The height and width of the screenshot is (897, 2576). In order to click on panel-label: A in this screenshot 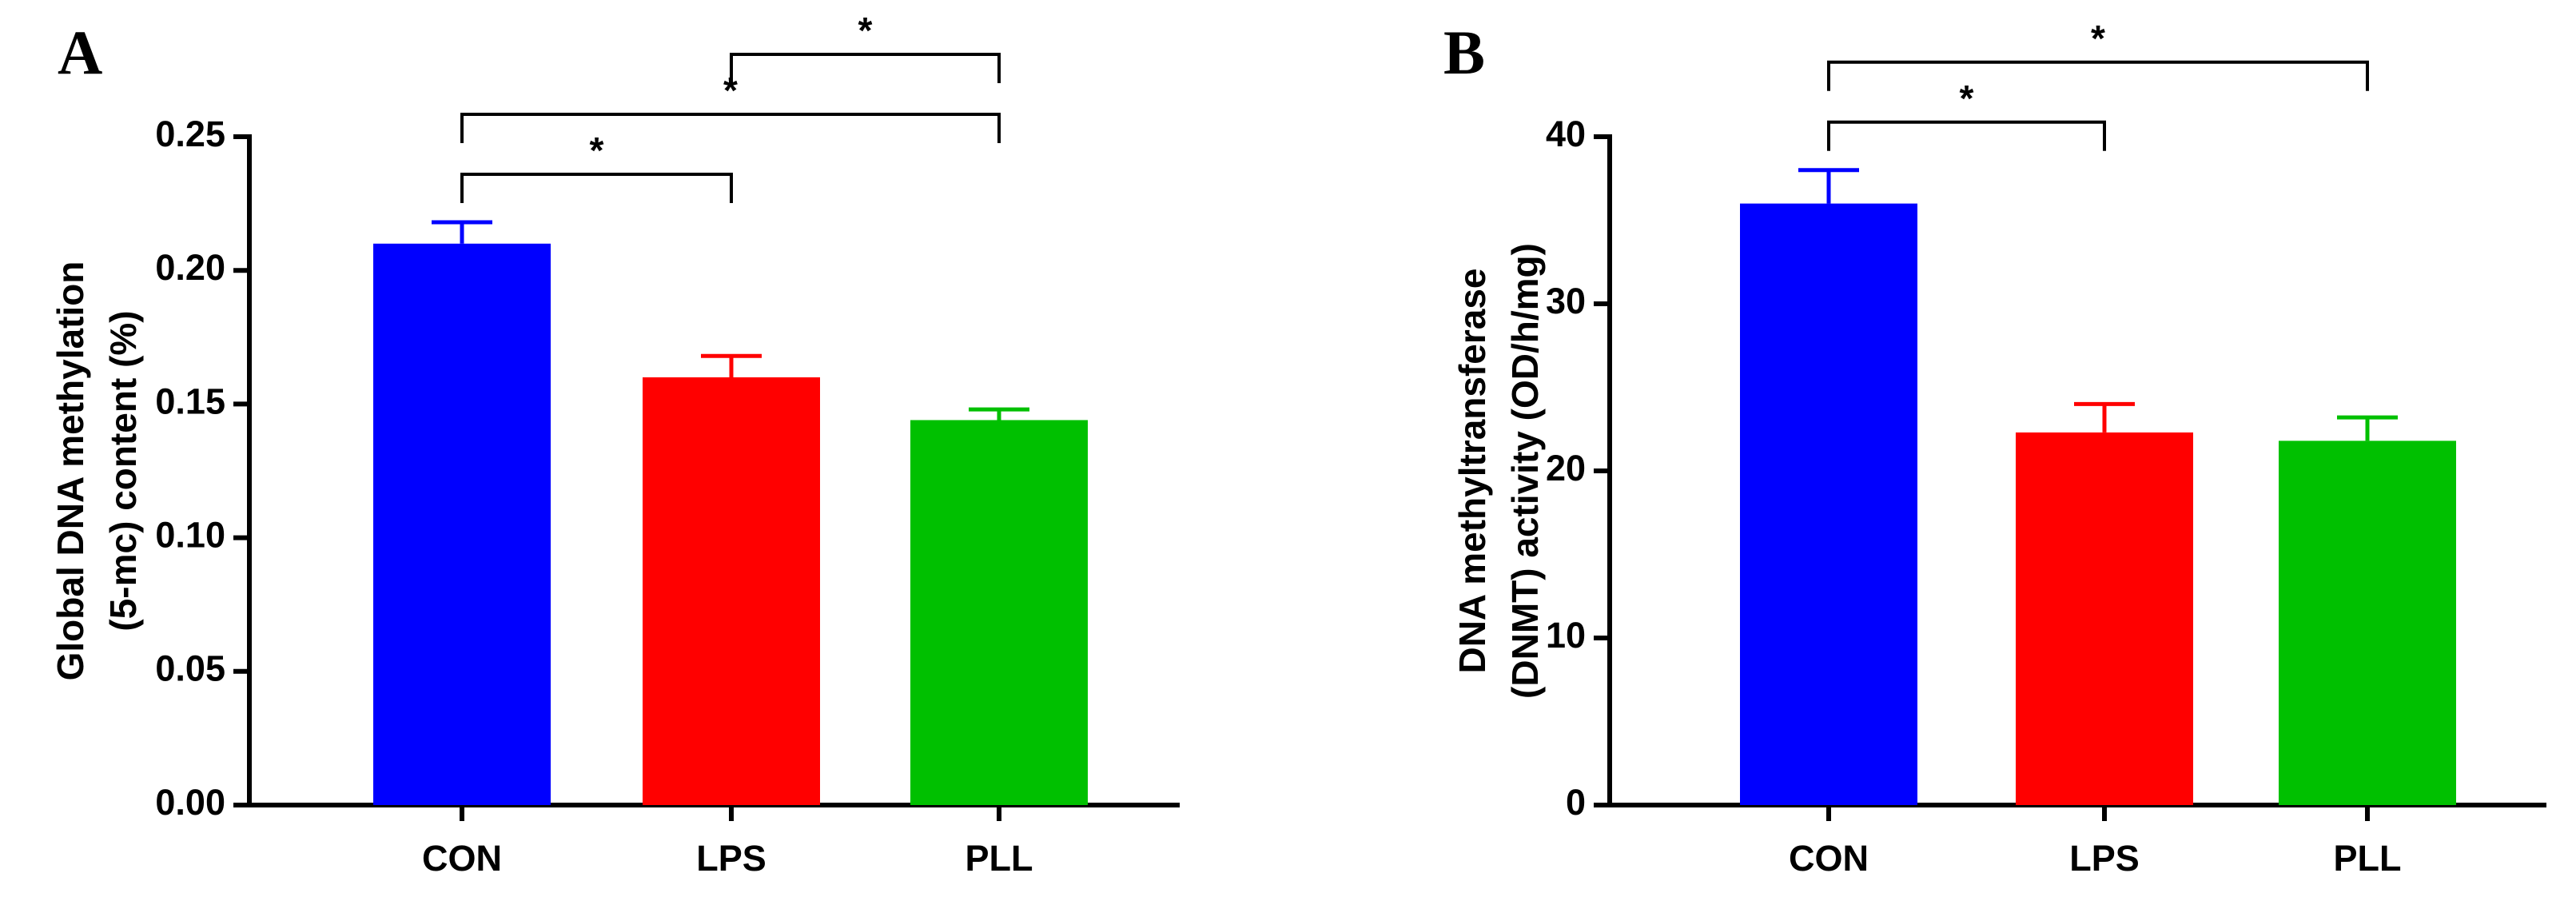, I will do `click(80, 52)`.